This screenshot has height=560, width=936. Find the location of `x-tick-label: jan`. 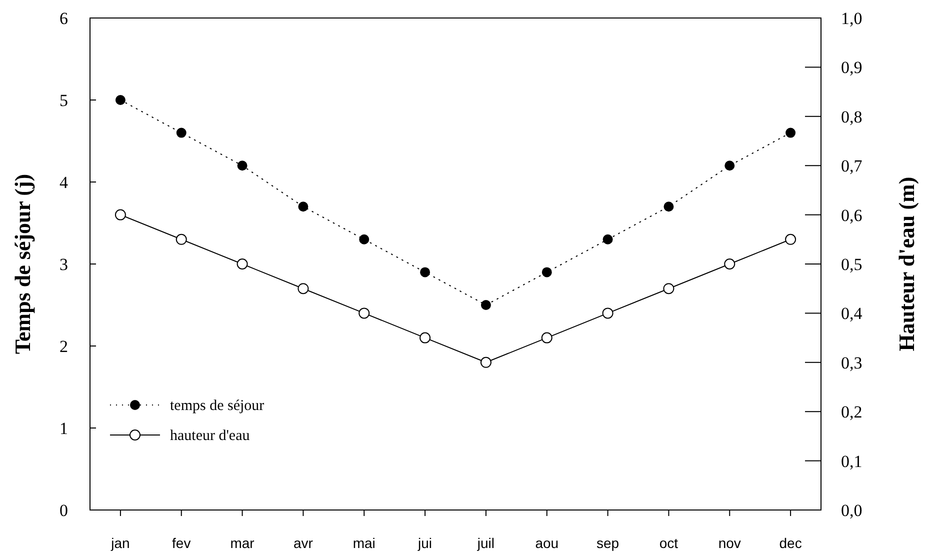

x-tick-label: jan is located at coordinates (120, 543).